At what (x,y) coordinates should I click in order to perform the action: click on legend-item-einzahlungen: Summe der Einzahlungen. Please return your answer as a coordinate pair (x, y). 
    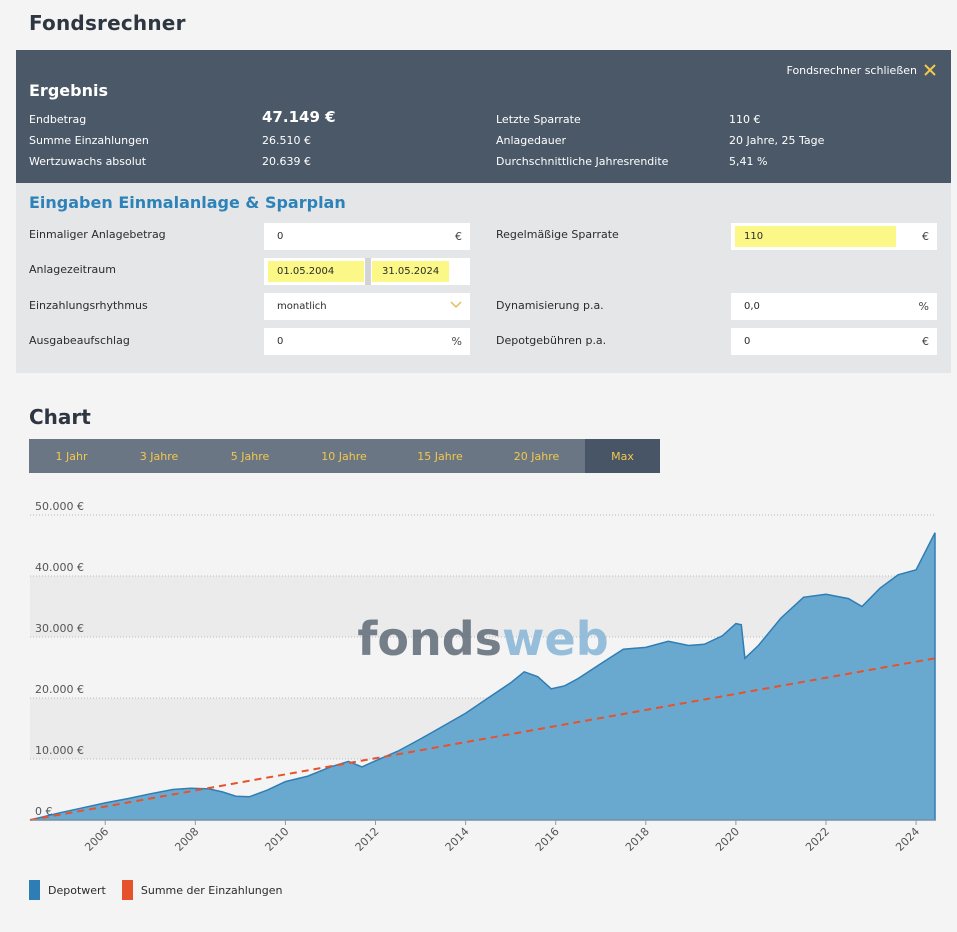
    Looking at the image, I should click on (202, 890).